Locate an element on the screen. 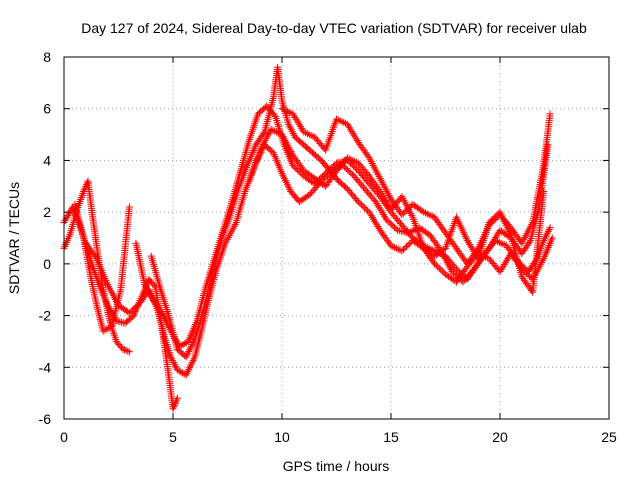 The height and width of the screenshot is (480, 640). y-axis-label: SDTVAR / TECUs is located at coordinates (14, 238).